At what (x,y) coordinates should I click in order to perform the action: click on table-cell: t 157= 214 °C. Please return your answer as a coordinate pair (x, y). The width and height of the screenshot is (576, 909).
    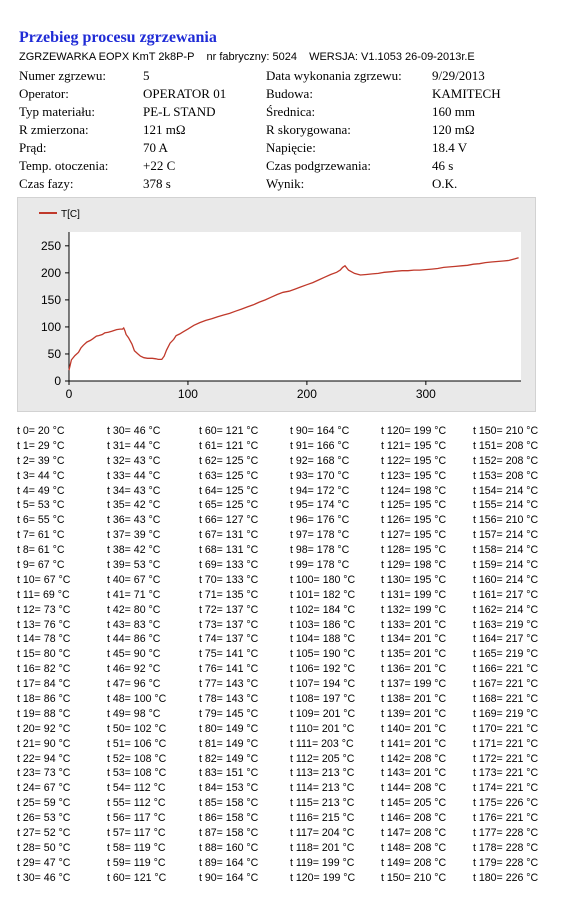
    Looking at the image, I should click on (506, 535).